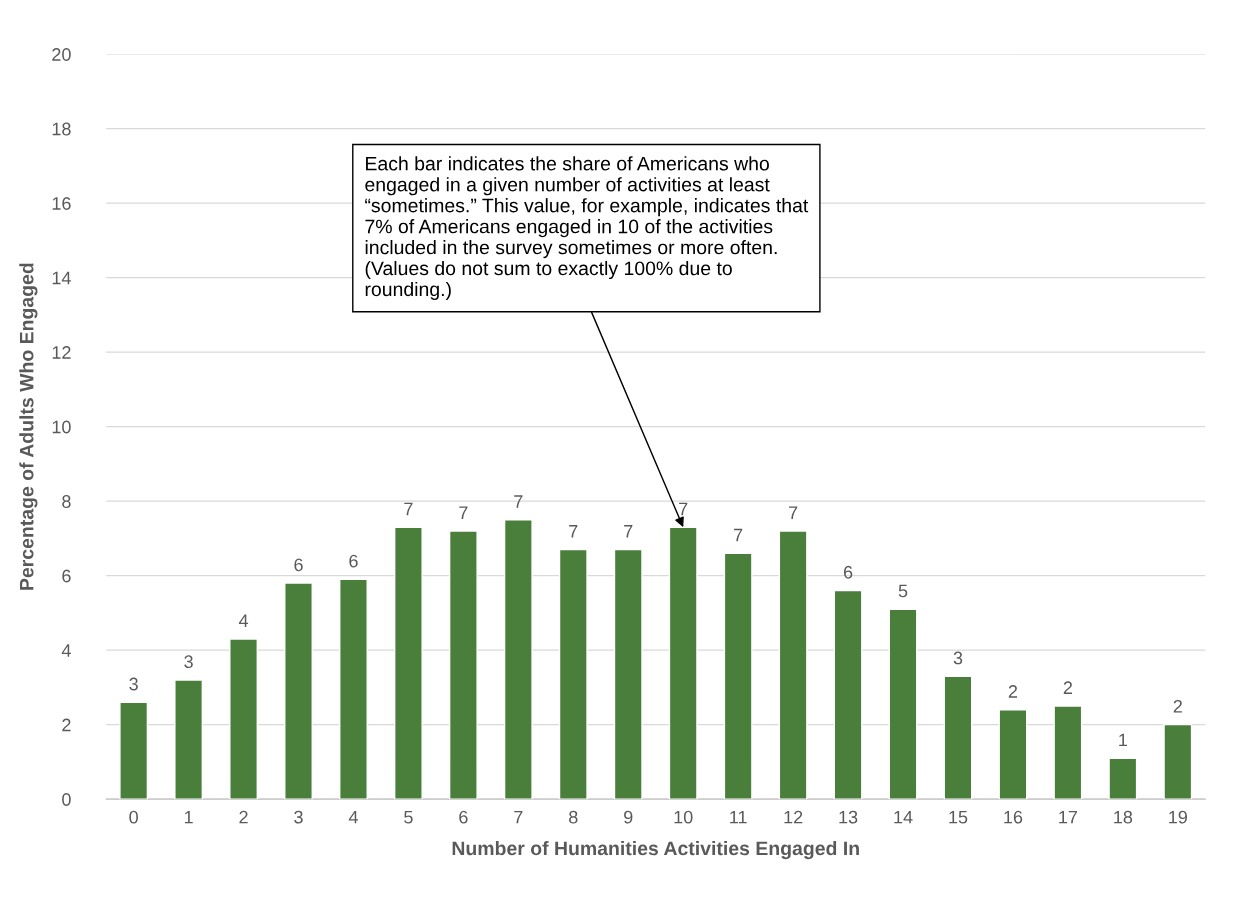  I want to click on x-tick-label: 6, so click(463, 817).